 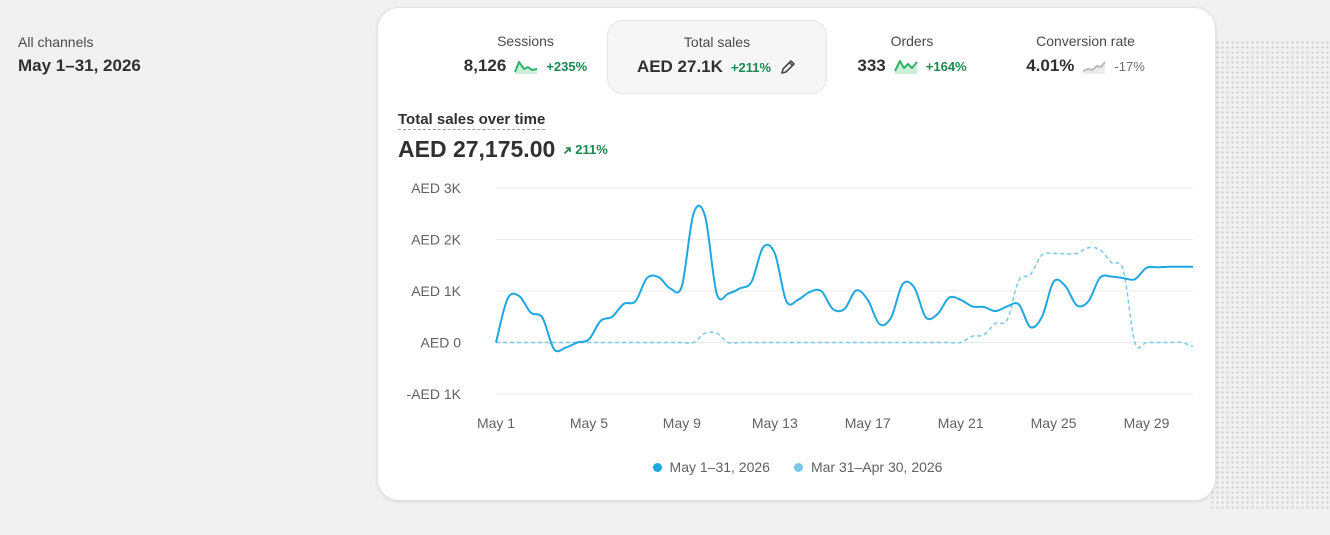 I want to click on y-tick-label: -AED 1K, so click(x=434, y=394).